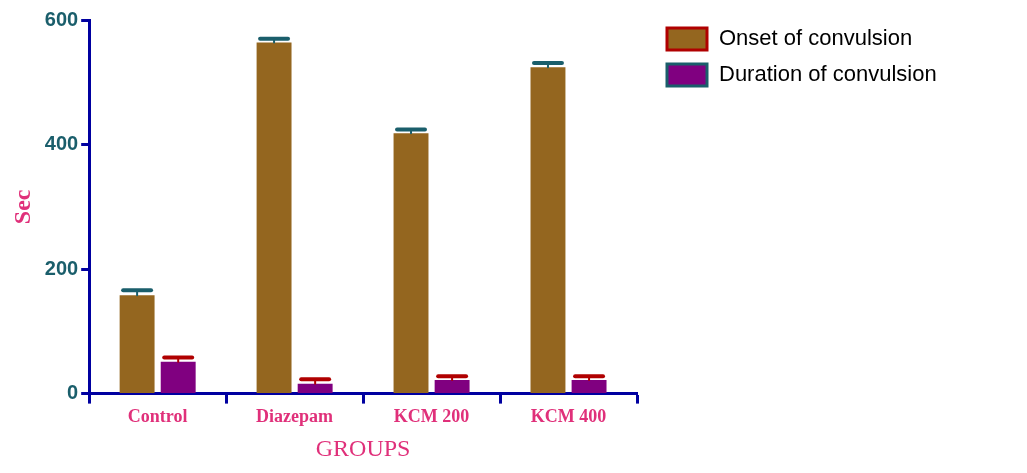 The width and height of the screenshot is (1027, 473). I want to click on y-axis-title: Sec, so click(21, 207).